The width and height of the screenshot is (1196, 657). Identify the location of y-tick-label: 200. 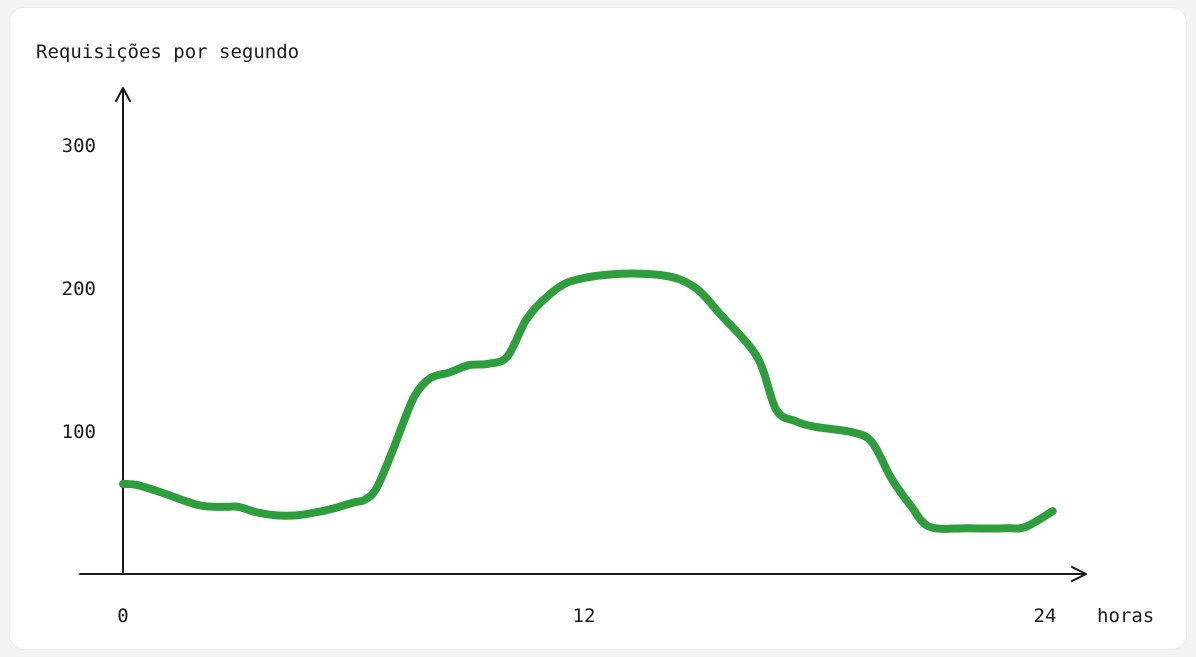
(79, 289).